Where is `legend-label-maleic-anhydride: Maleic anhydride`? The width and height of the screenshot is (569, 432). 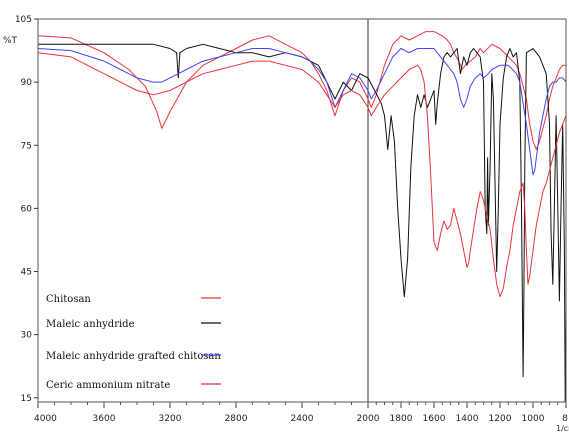
legend-label-maleic-anhydride: Maleic anhydride is located at coordinates (90, 324).